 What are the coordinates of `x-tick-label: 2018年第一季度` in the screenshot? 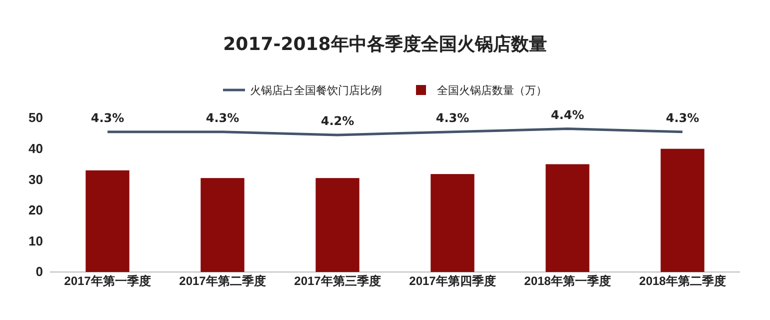 It's located at (567, 281).